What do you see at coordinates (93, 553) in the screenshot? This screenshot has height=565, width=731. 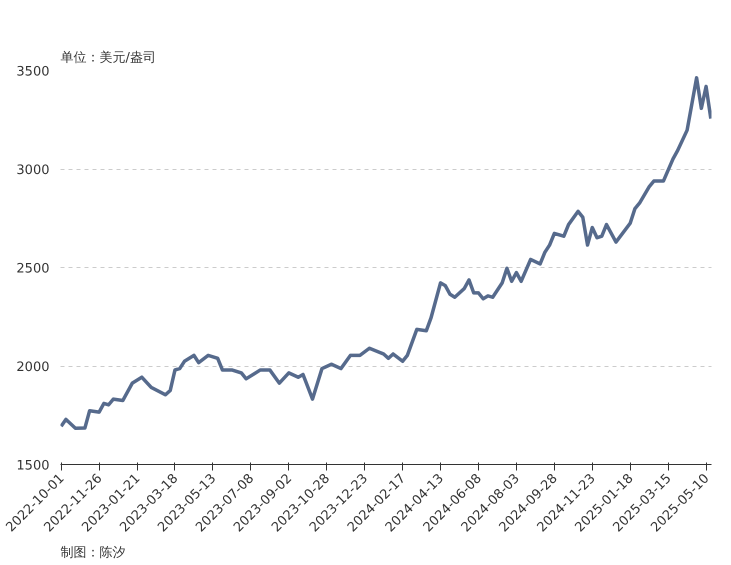 I see `text: 制图：陈汐` at bounding box center [93, 553].